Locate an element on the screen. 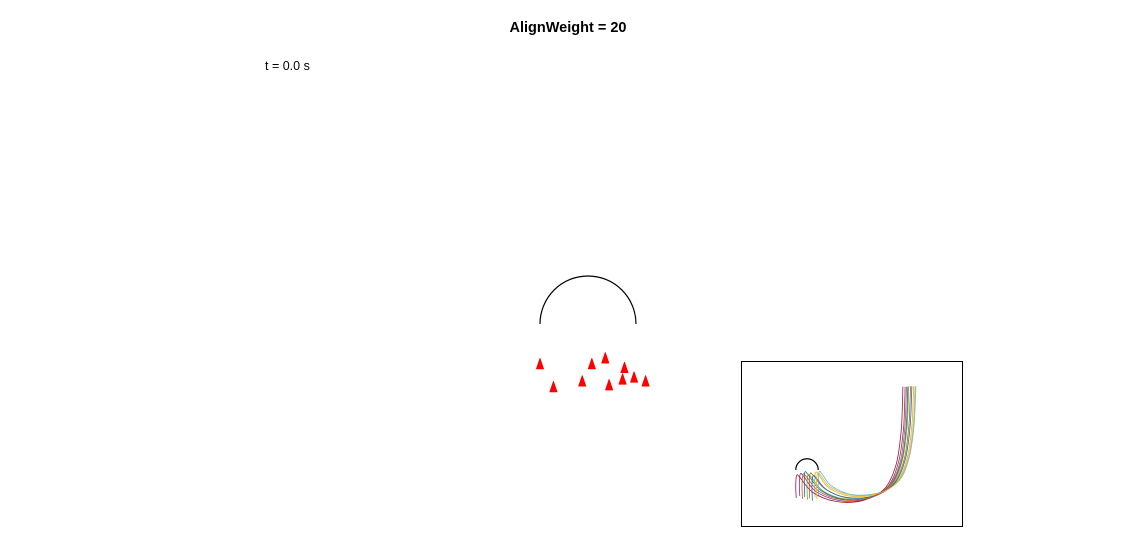  figure-title: AlignWeight = 20 is located at coordinates (568, 28).